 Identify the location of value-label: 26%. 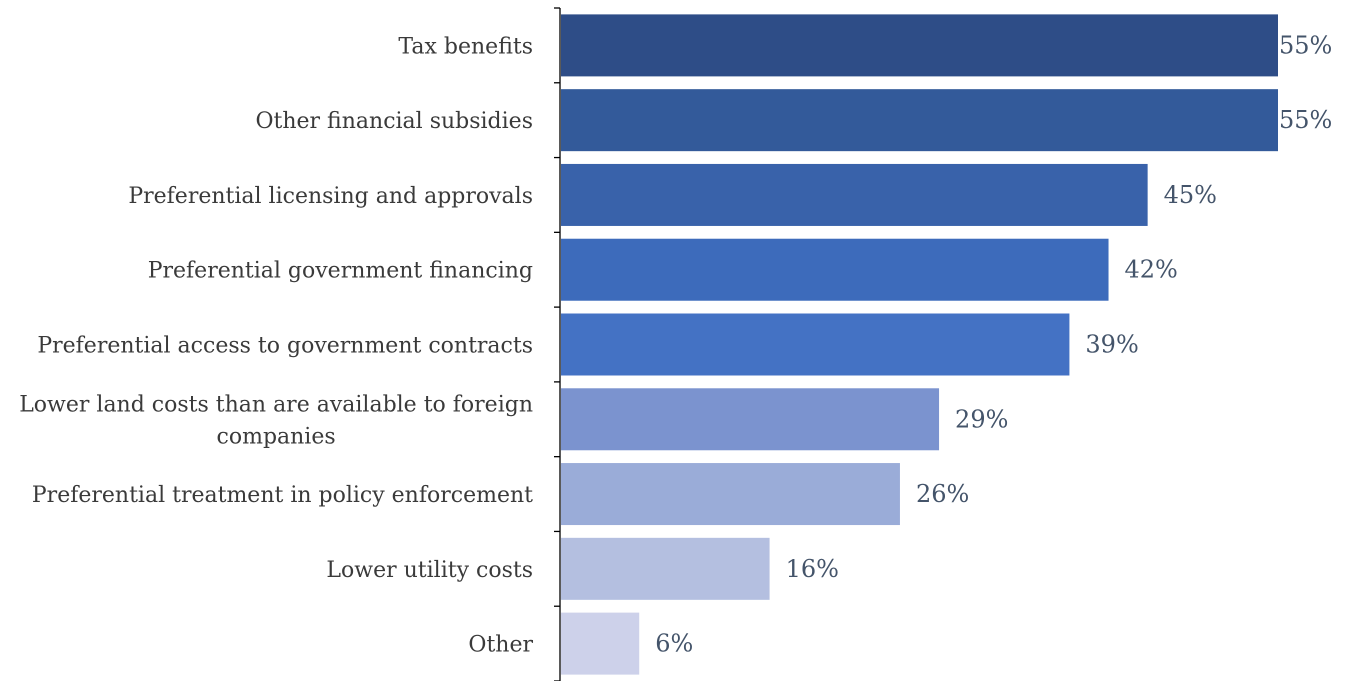
(942, 494).